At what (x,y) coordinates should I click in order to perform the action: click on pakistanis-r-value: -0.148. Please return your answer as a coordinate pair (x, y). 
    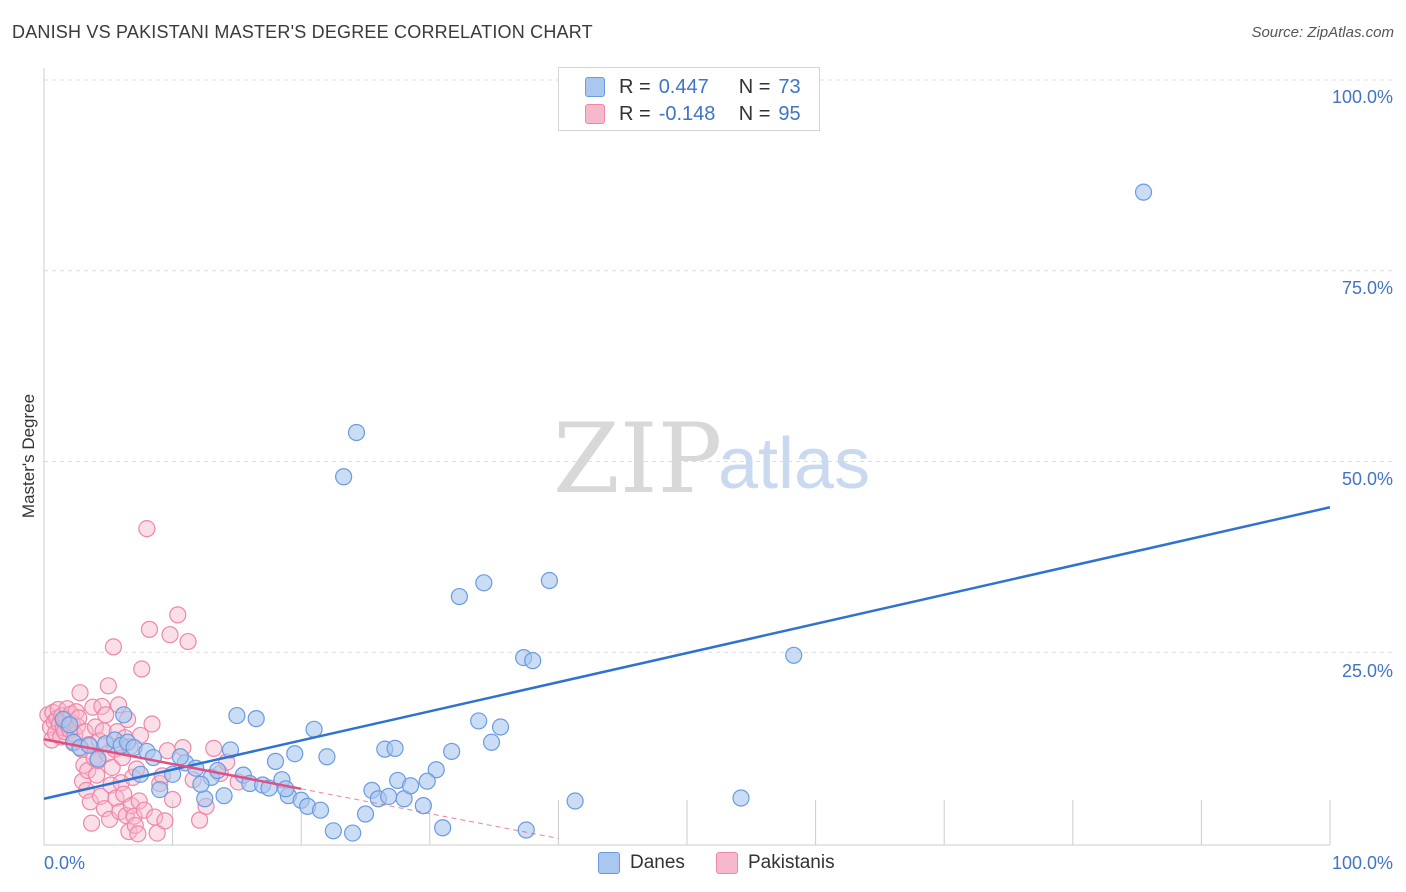
    Looking at the image, I should click on (687, 113).